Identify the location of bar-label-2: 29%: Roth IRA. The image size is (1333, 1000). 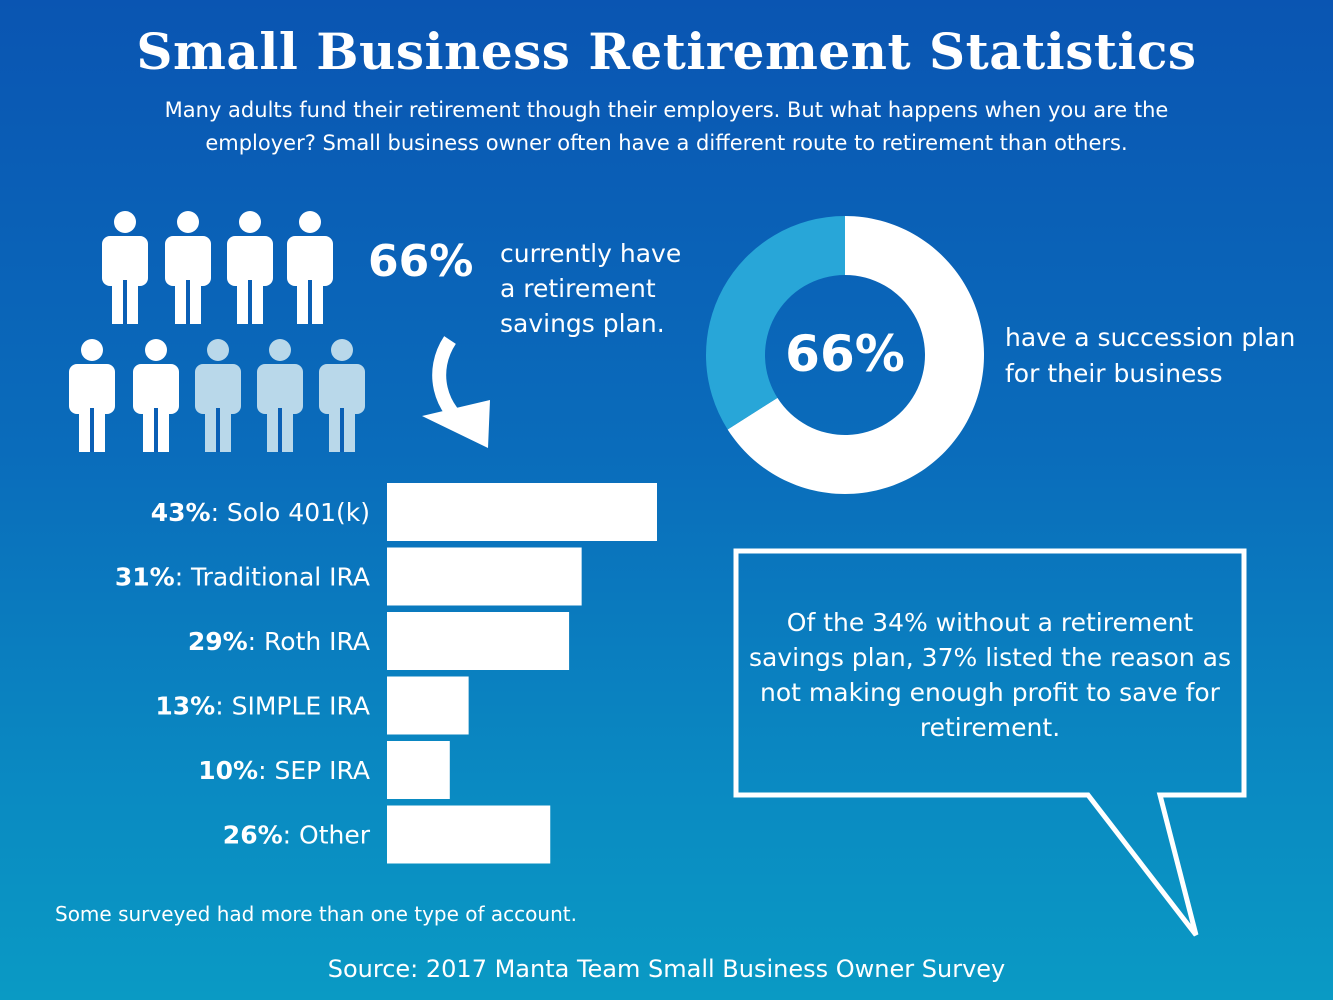
(279, 641).